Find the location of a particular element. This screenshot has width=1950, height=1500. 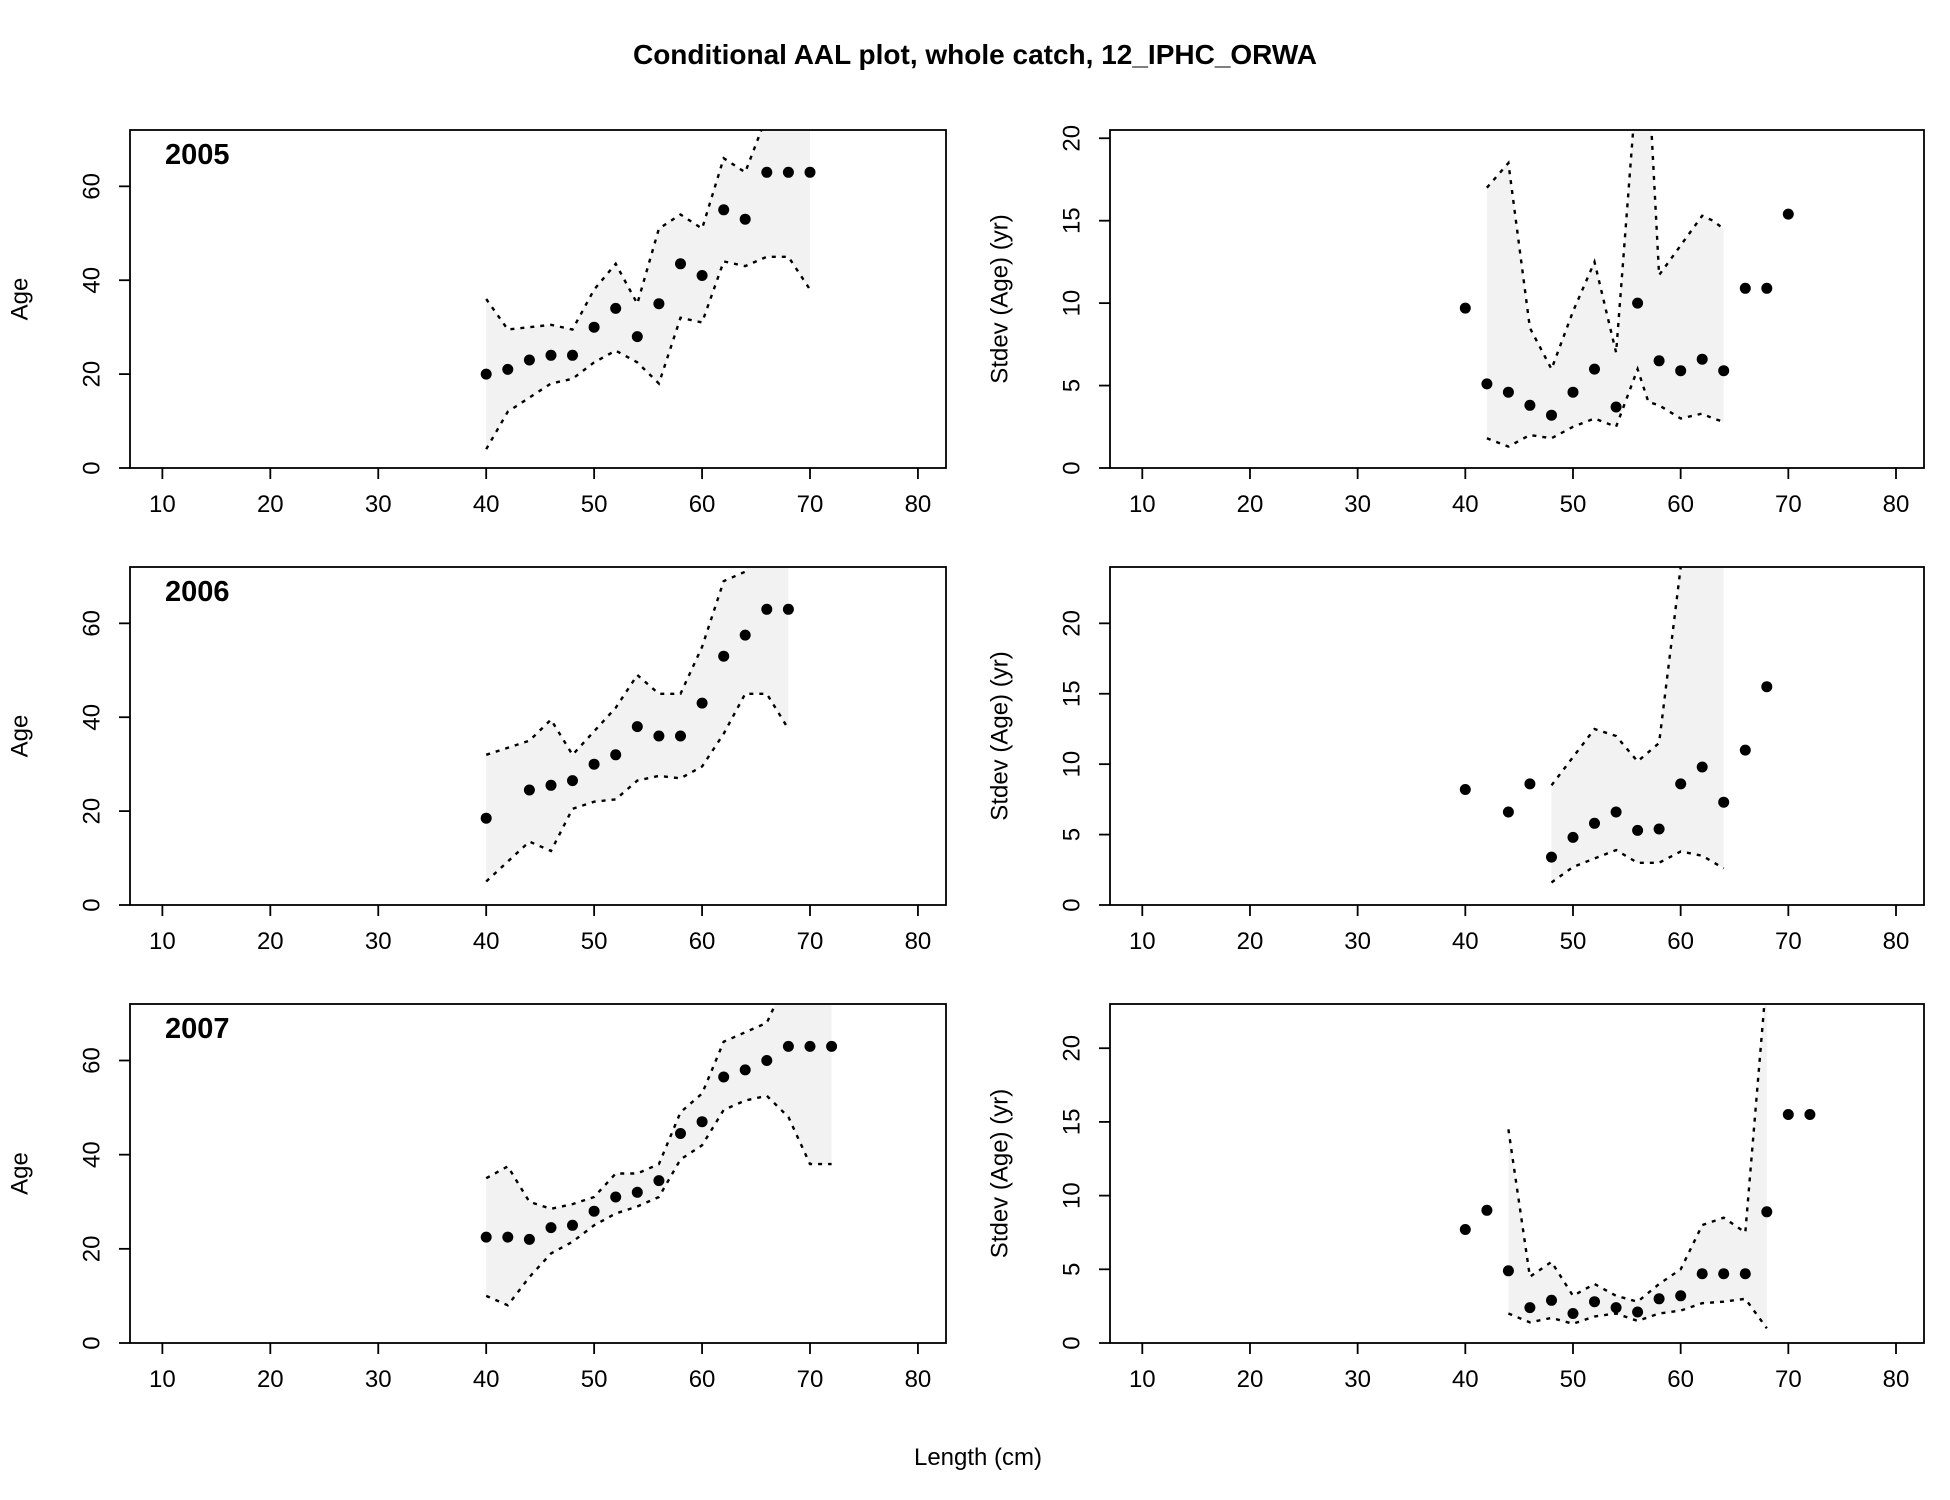

y-tick-label: 20 is located at coordinates (1072, 623).